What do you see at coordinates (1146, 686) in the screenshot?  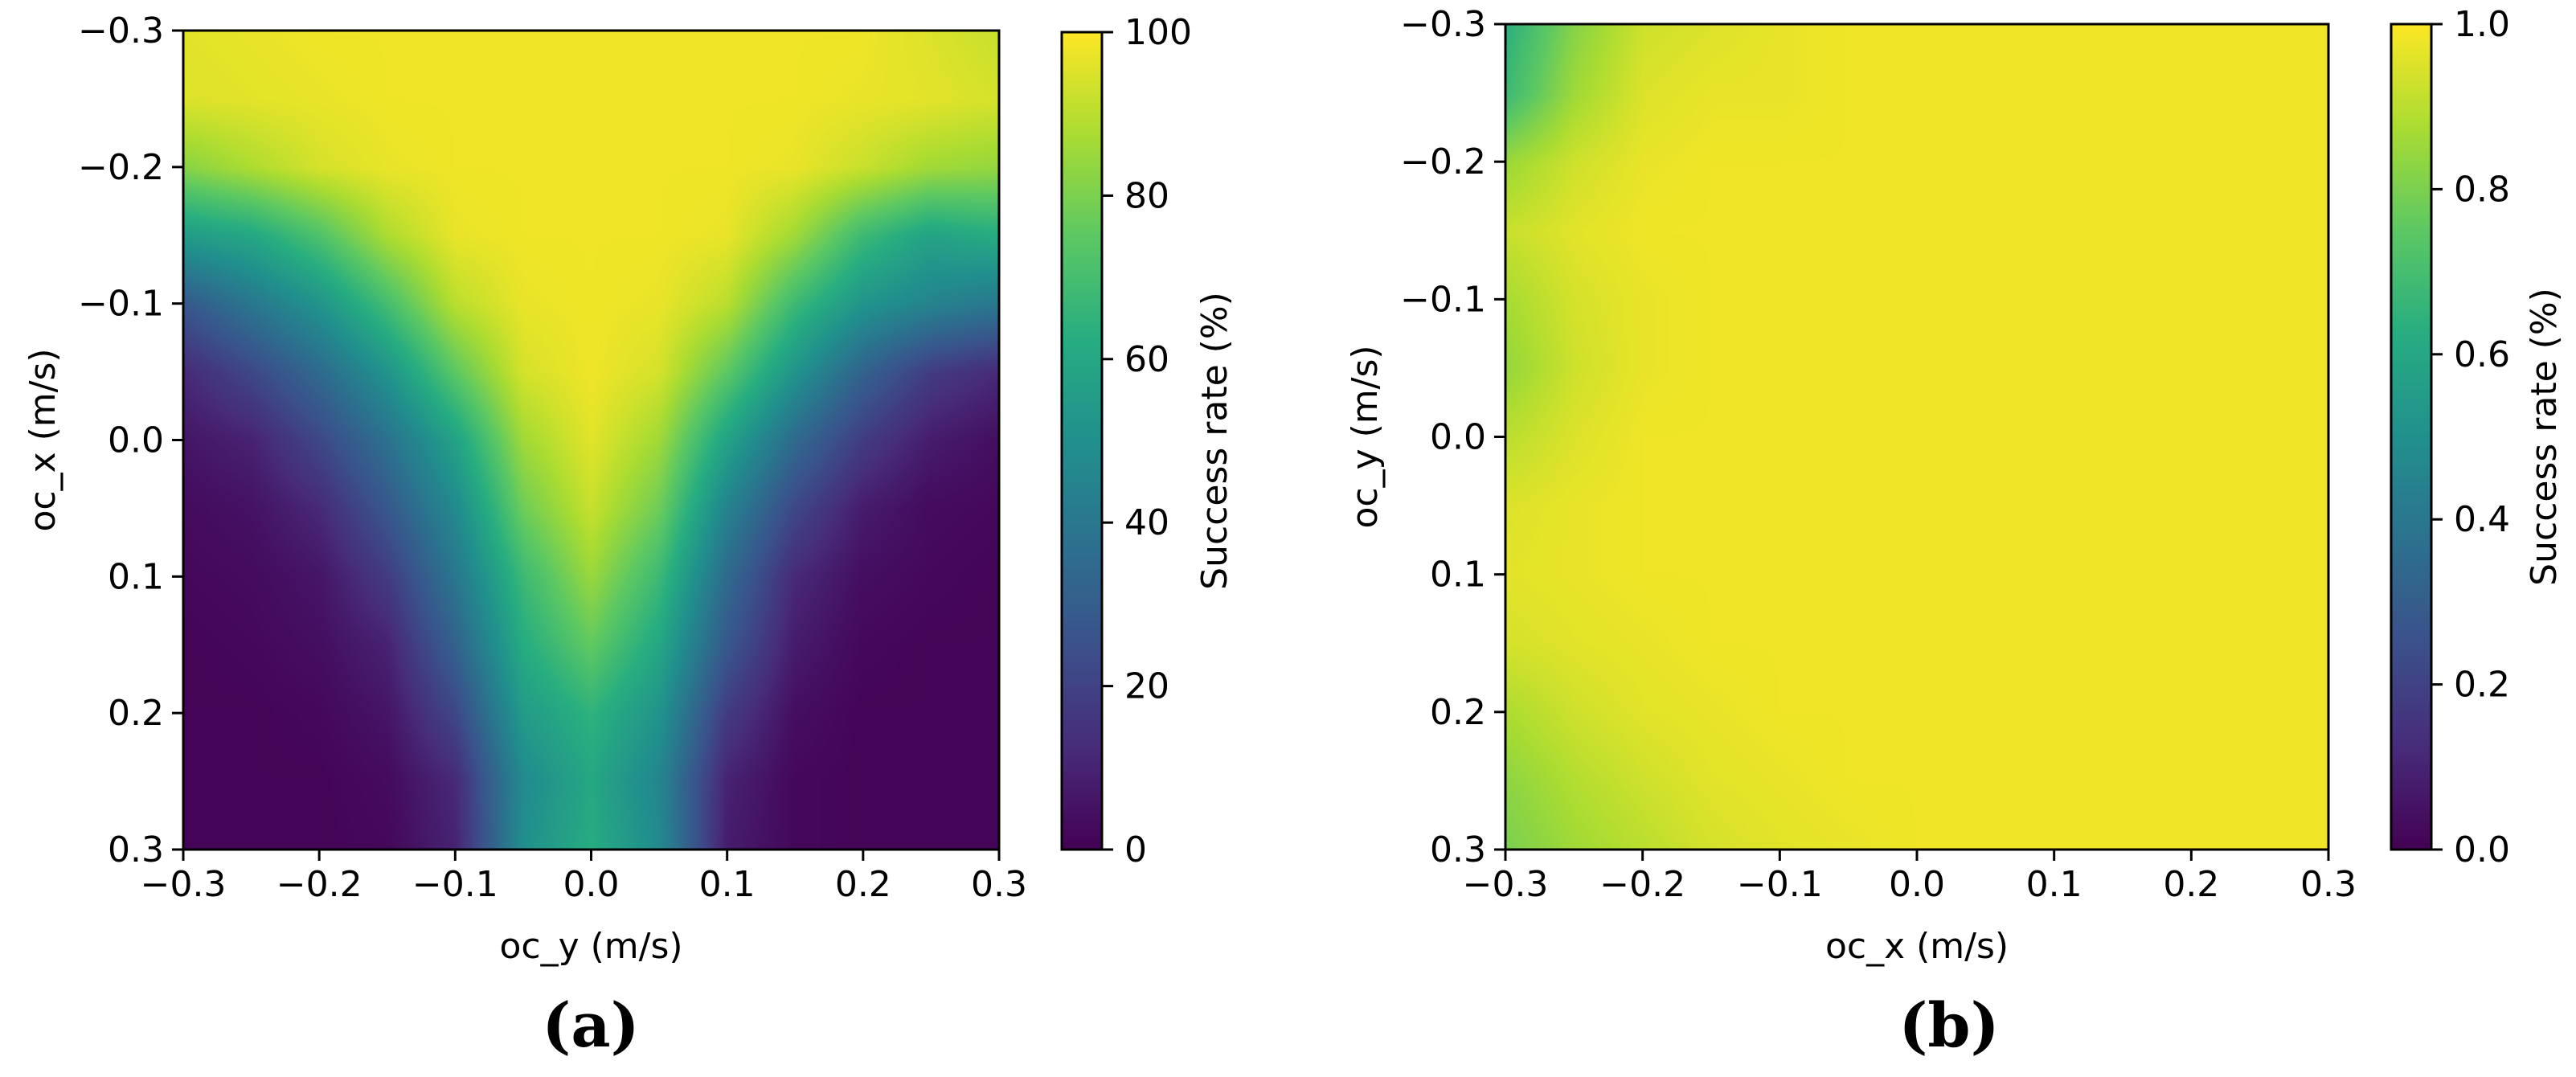 I see `colorbar-tick-label: 20` at bounding box center [1146, 686].